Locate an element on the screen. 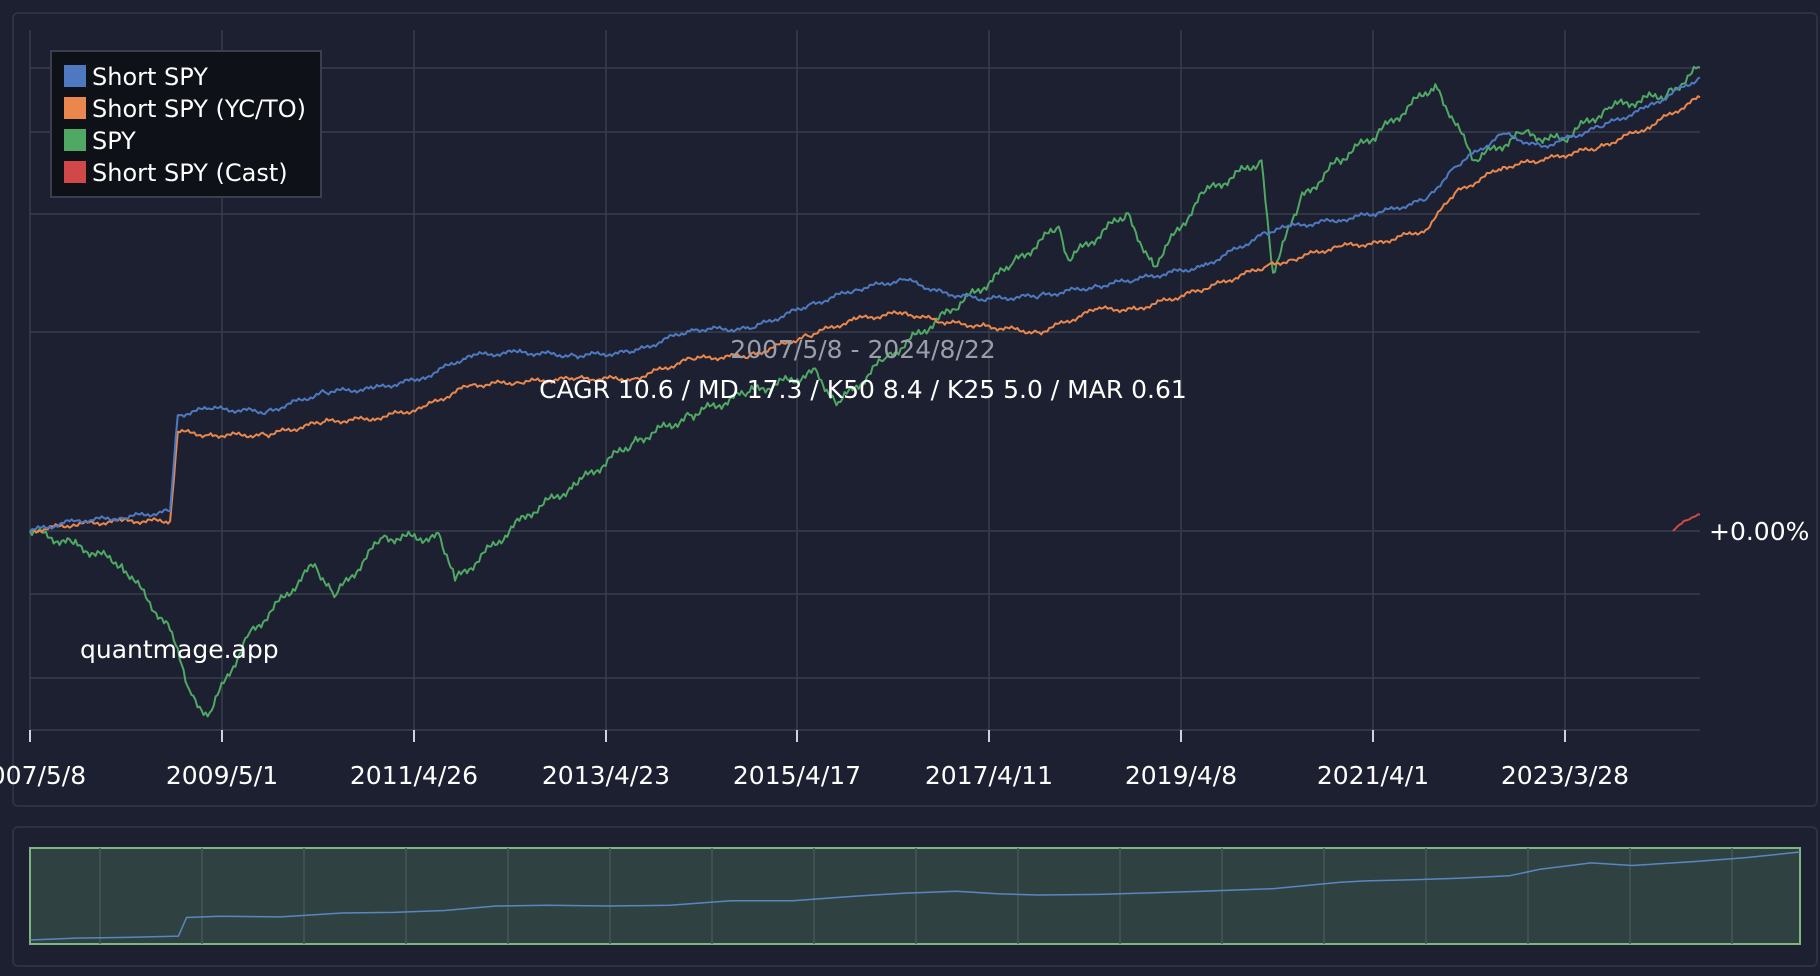  legend-item-label: SPY is located at coordinates (114, 141).